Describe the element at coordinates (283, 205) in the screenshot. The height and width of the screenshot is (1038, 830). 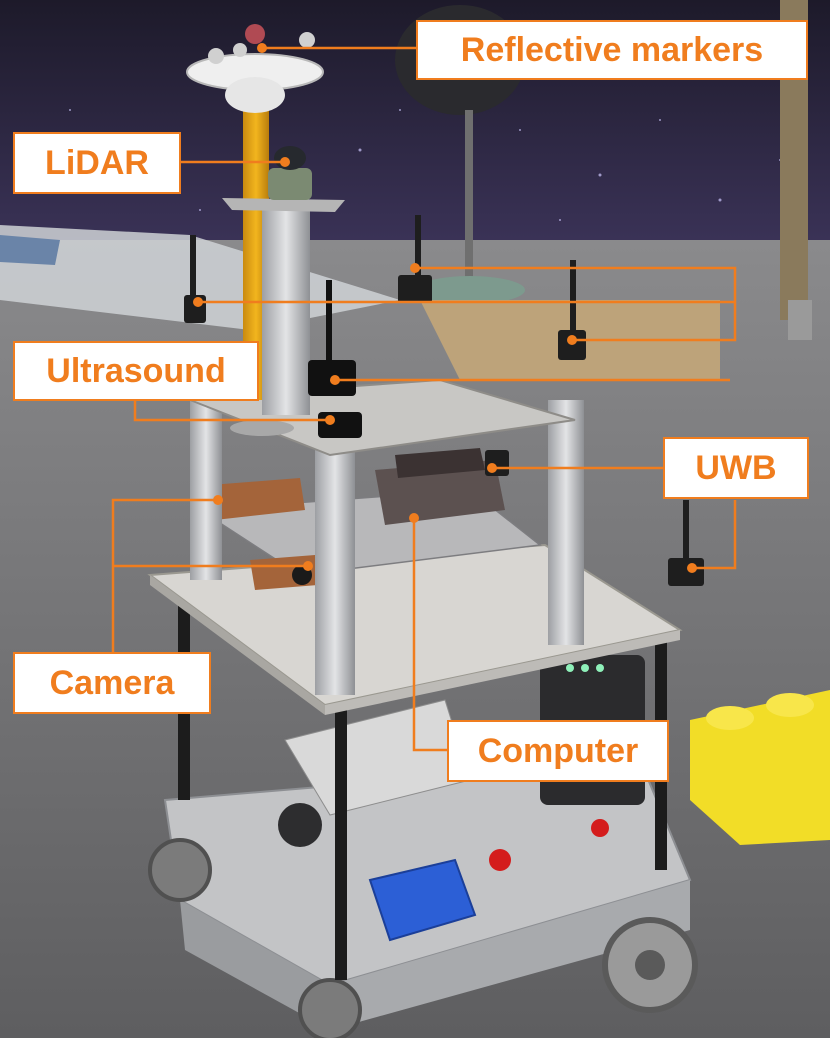
I see `lidar-shelf` at that location.